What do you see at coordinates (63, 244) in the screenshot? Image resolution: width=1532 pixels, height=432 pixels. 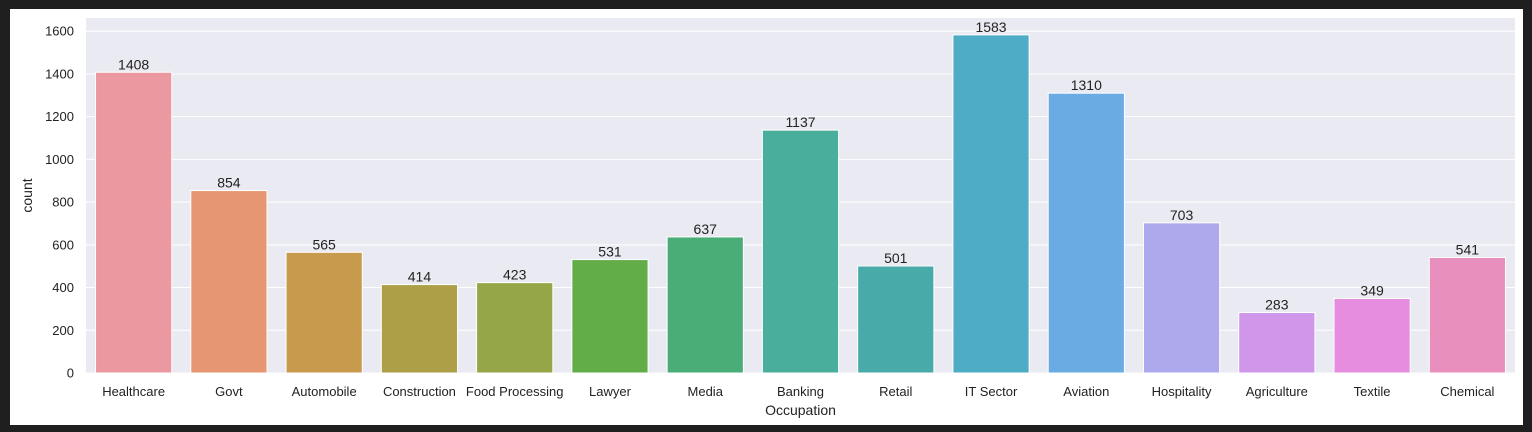 I see `y-tick-label: 600` at bounding box center [63, 244].